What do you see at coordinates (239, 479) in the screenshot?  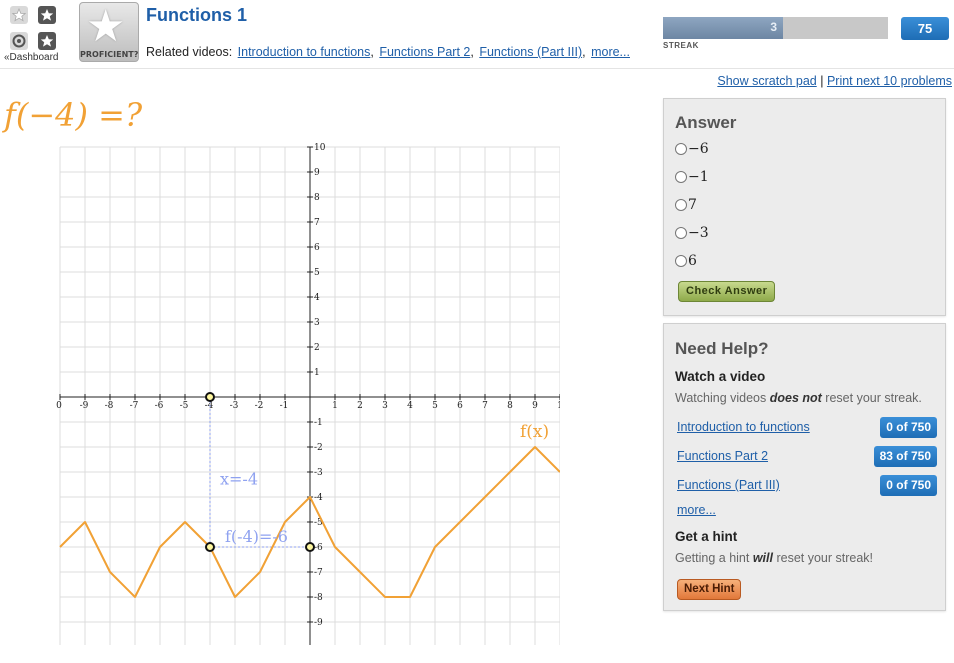 I see `annotation-label: x=-4` at bounding box center [239, 479].